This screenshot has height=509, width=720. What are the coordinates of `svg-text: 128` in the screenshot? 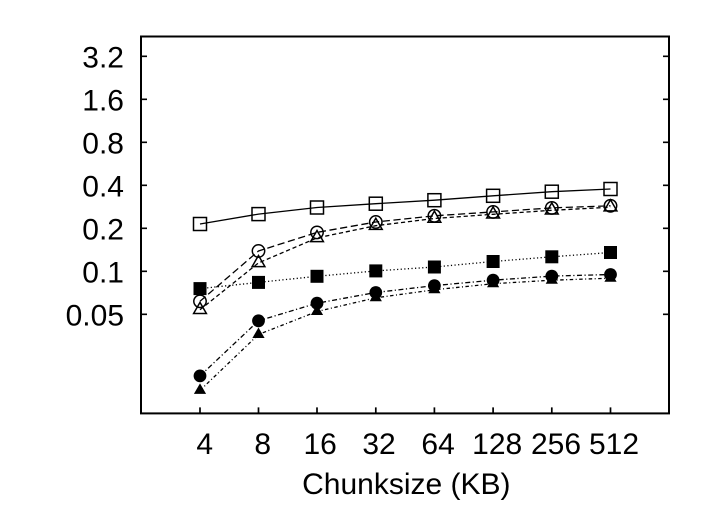 It's located at (497, 444).